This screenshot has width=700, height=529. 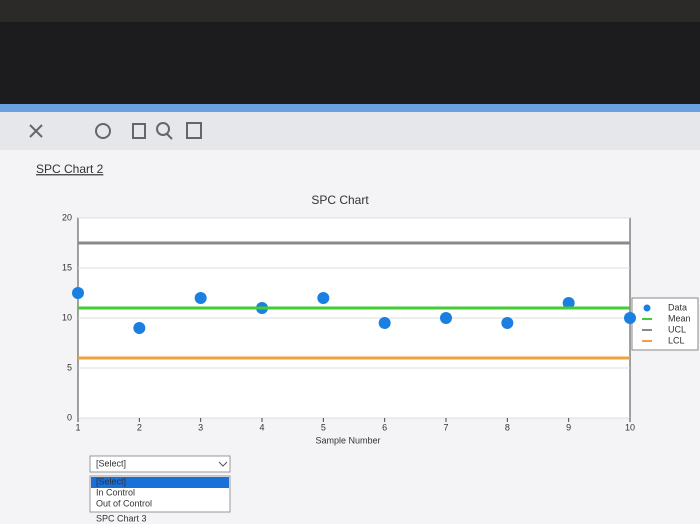 I want to click on dropdown-option: Out of Control, so click(x=124, y=503).